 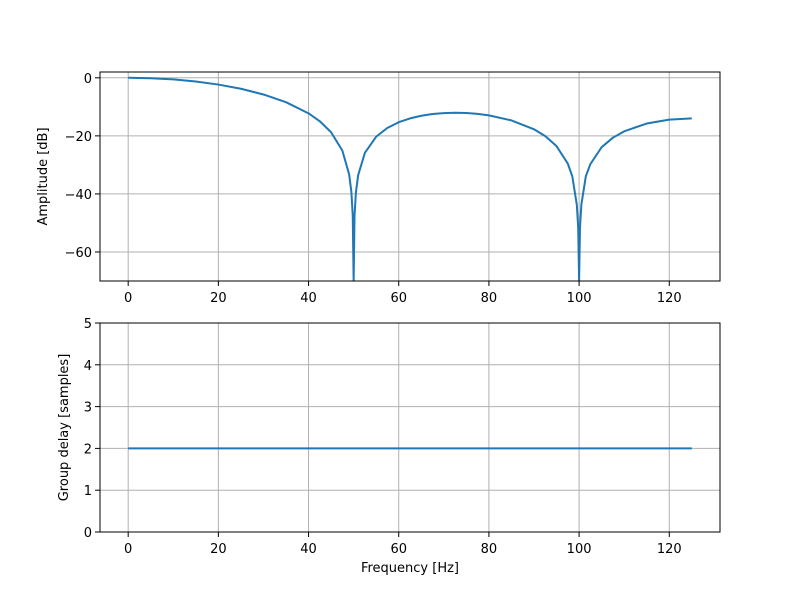 I want to click on y-axis-label: Group delay [samples], so click(x=64, y=428).